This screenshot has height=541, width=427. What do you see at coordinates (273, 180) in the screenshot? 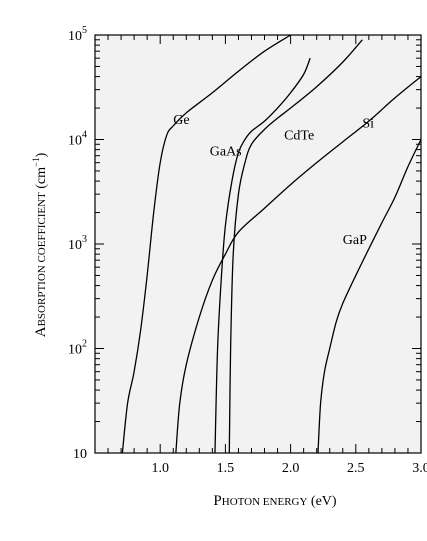
I see `series-labels: Ge GaAs CdTe Si GaP` at bounding box center [273, 180].